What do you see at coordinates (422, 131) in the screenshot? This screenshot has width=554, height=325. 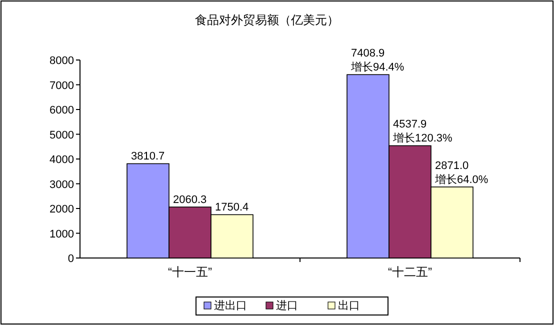 I see `data-label: 4537.9 增长120.3%` at bounding box center [422, 131].